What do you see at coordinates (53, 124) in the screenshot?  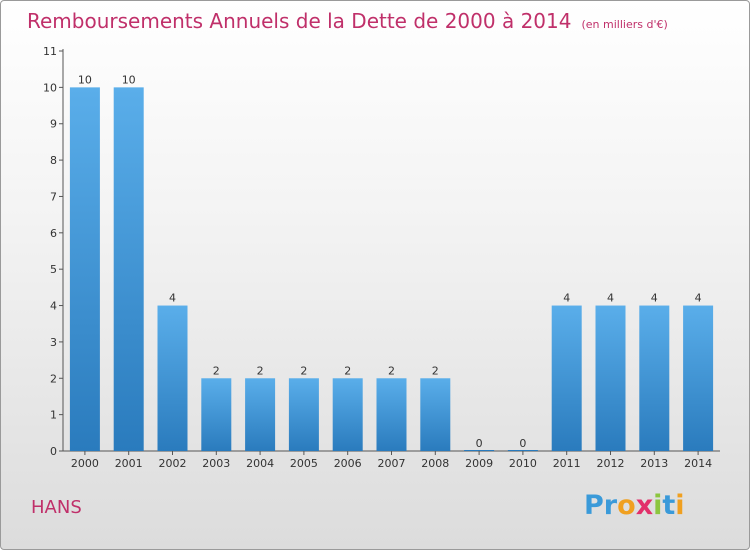 I see `y-tick-label: 9` at bounding box center [53, 124].